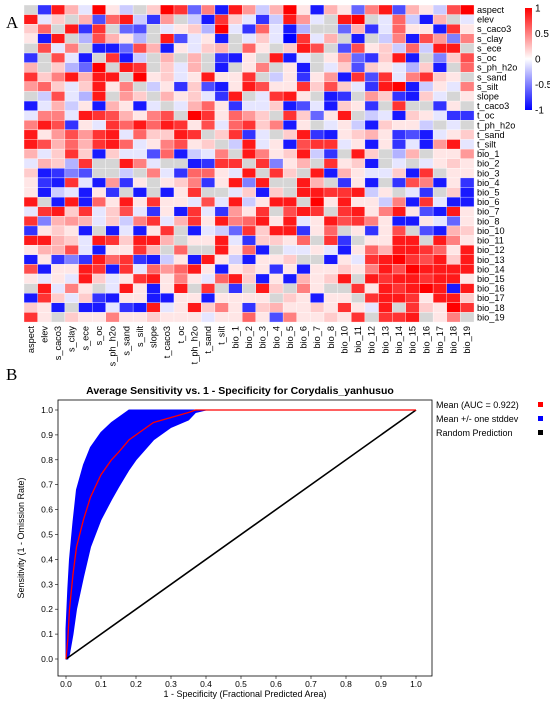  What do you see at coordinates (488, 183) in the screenshot?
I see `heatmap-row-label: bio_4` at bounding box center [488, 183].